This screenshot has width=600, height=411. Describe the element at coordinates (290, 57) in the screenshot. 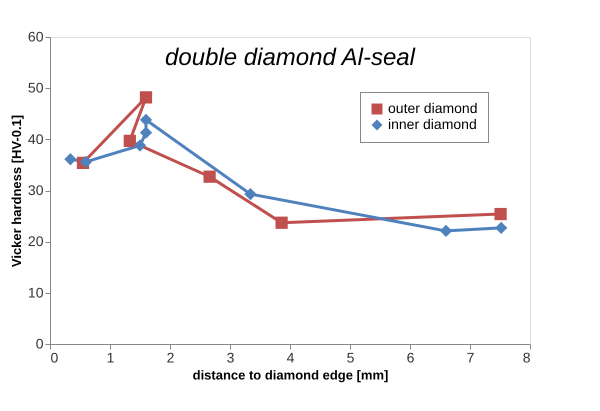

I see `chart-title: double diamond Al-seal` at that location.